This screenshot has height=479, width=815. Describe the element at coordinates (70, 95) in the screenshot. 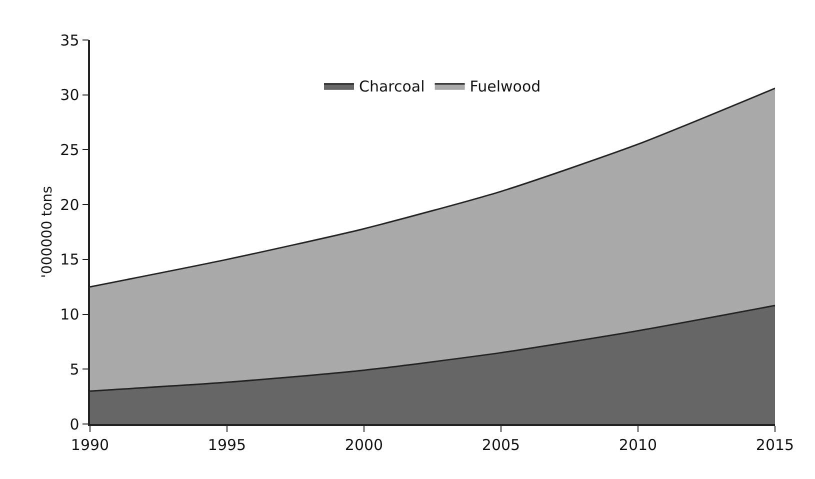

I see `y-tick-label: 30` at that location.